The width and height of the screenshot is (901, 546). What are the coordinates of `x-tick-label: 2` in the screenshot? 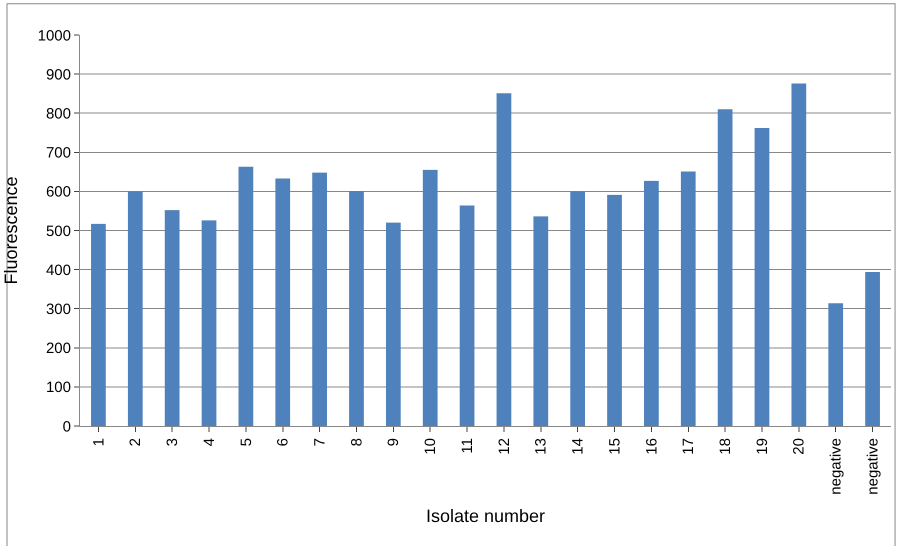 It's located at (135, 442).